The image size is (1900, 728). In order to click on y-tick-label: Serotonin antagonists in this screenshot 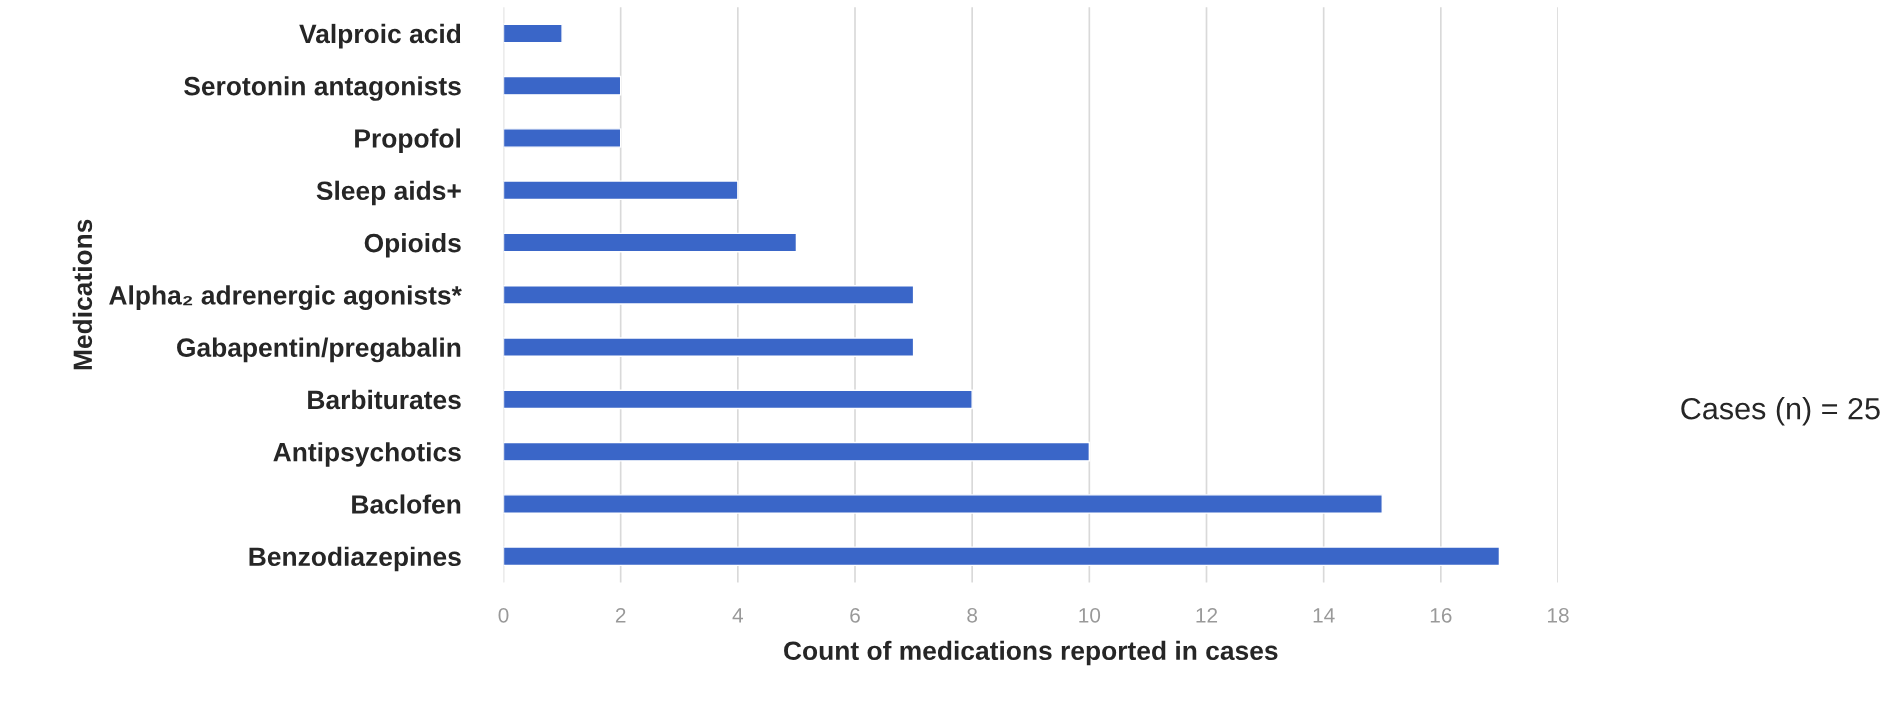, I will do `click(322, 88)`.